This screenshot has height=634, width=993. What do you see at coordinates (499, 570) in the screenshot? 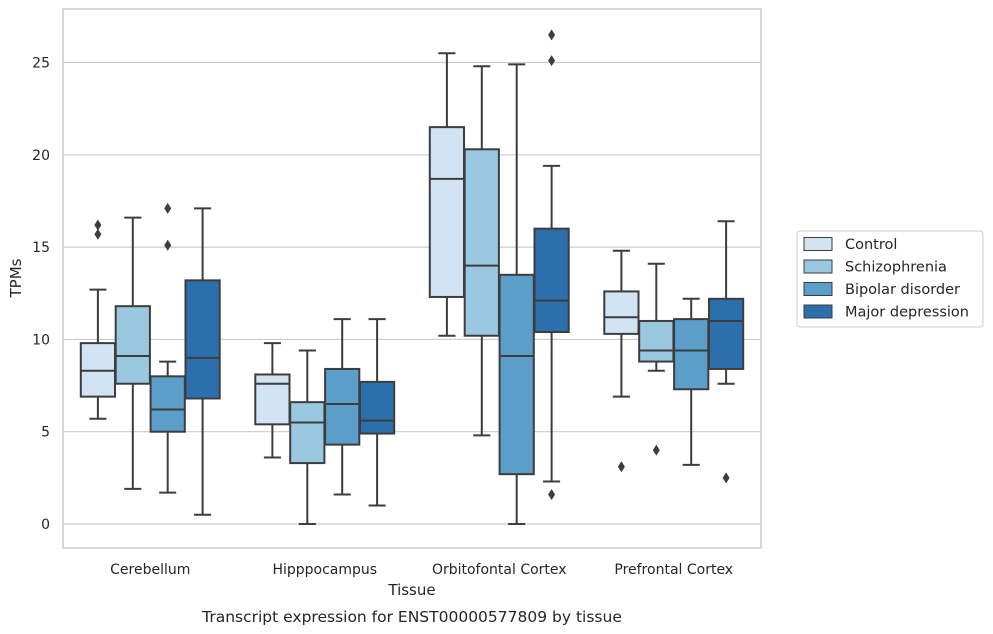
I see `x-tick-label: Orbitofontal Cortex` at bounding box center [499, 570].